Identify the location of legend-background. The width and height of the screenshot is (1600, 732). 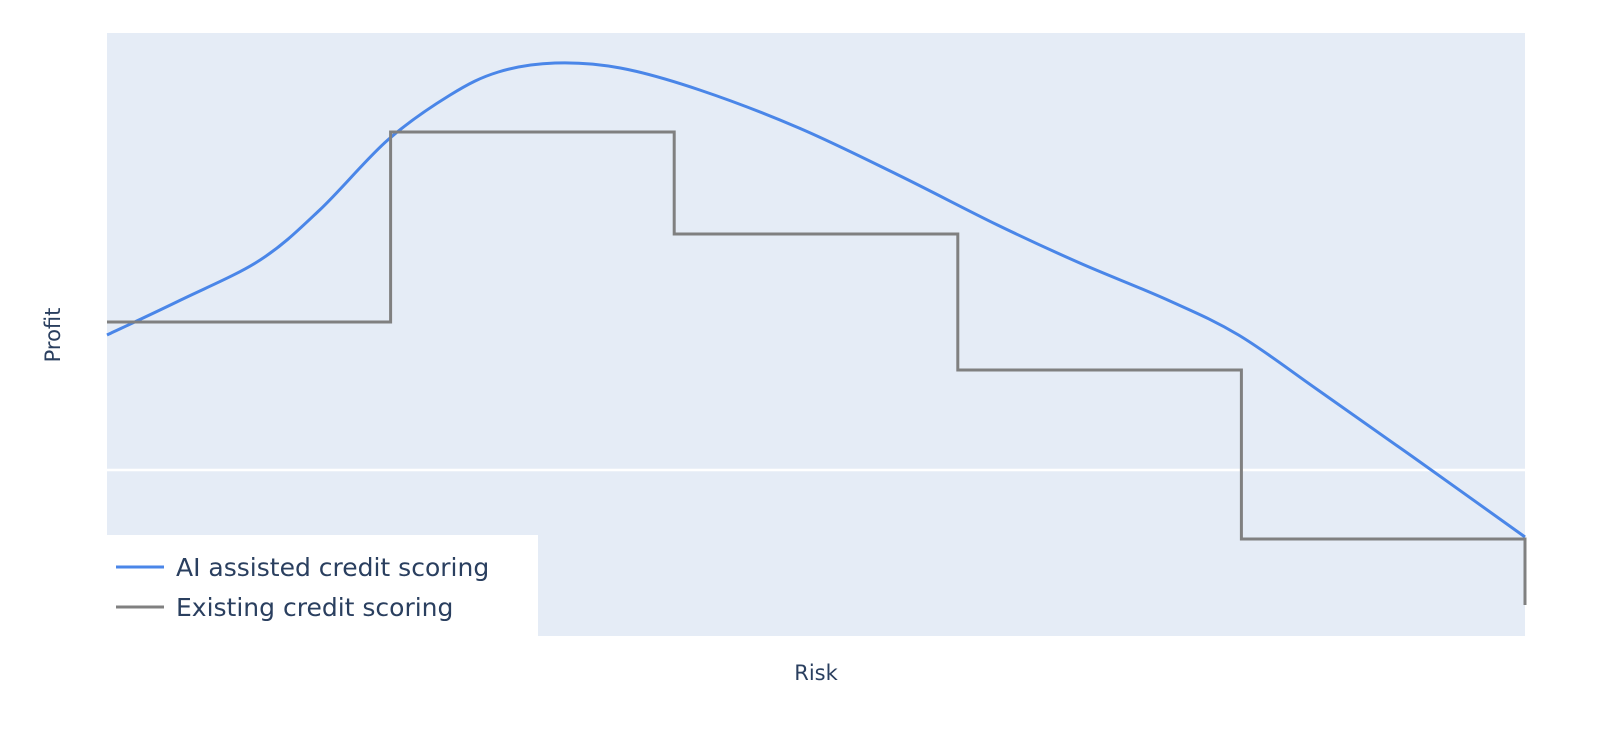
(322, 585).